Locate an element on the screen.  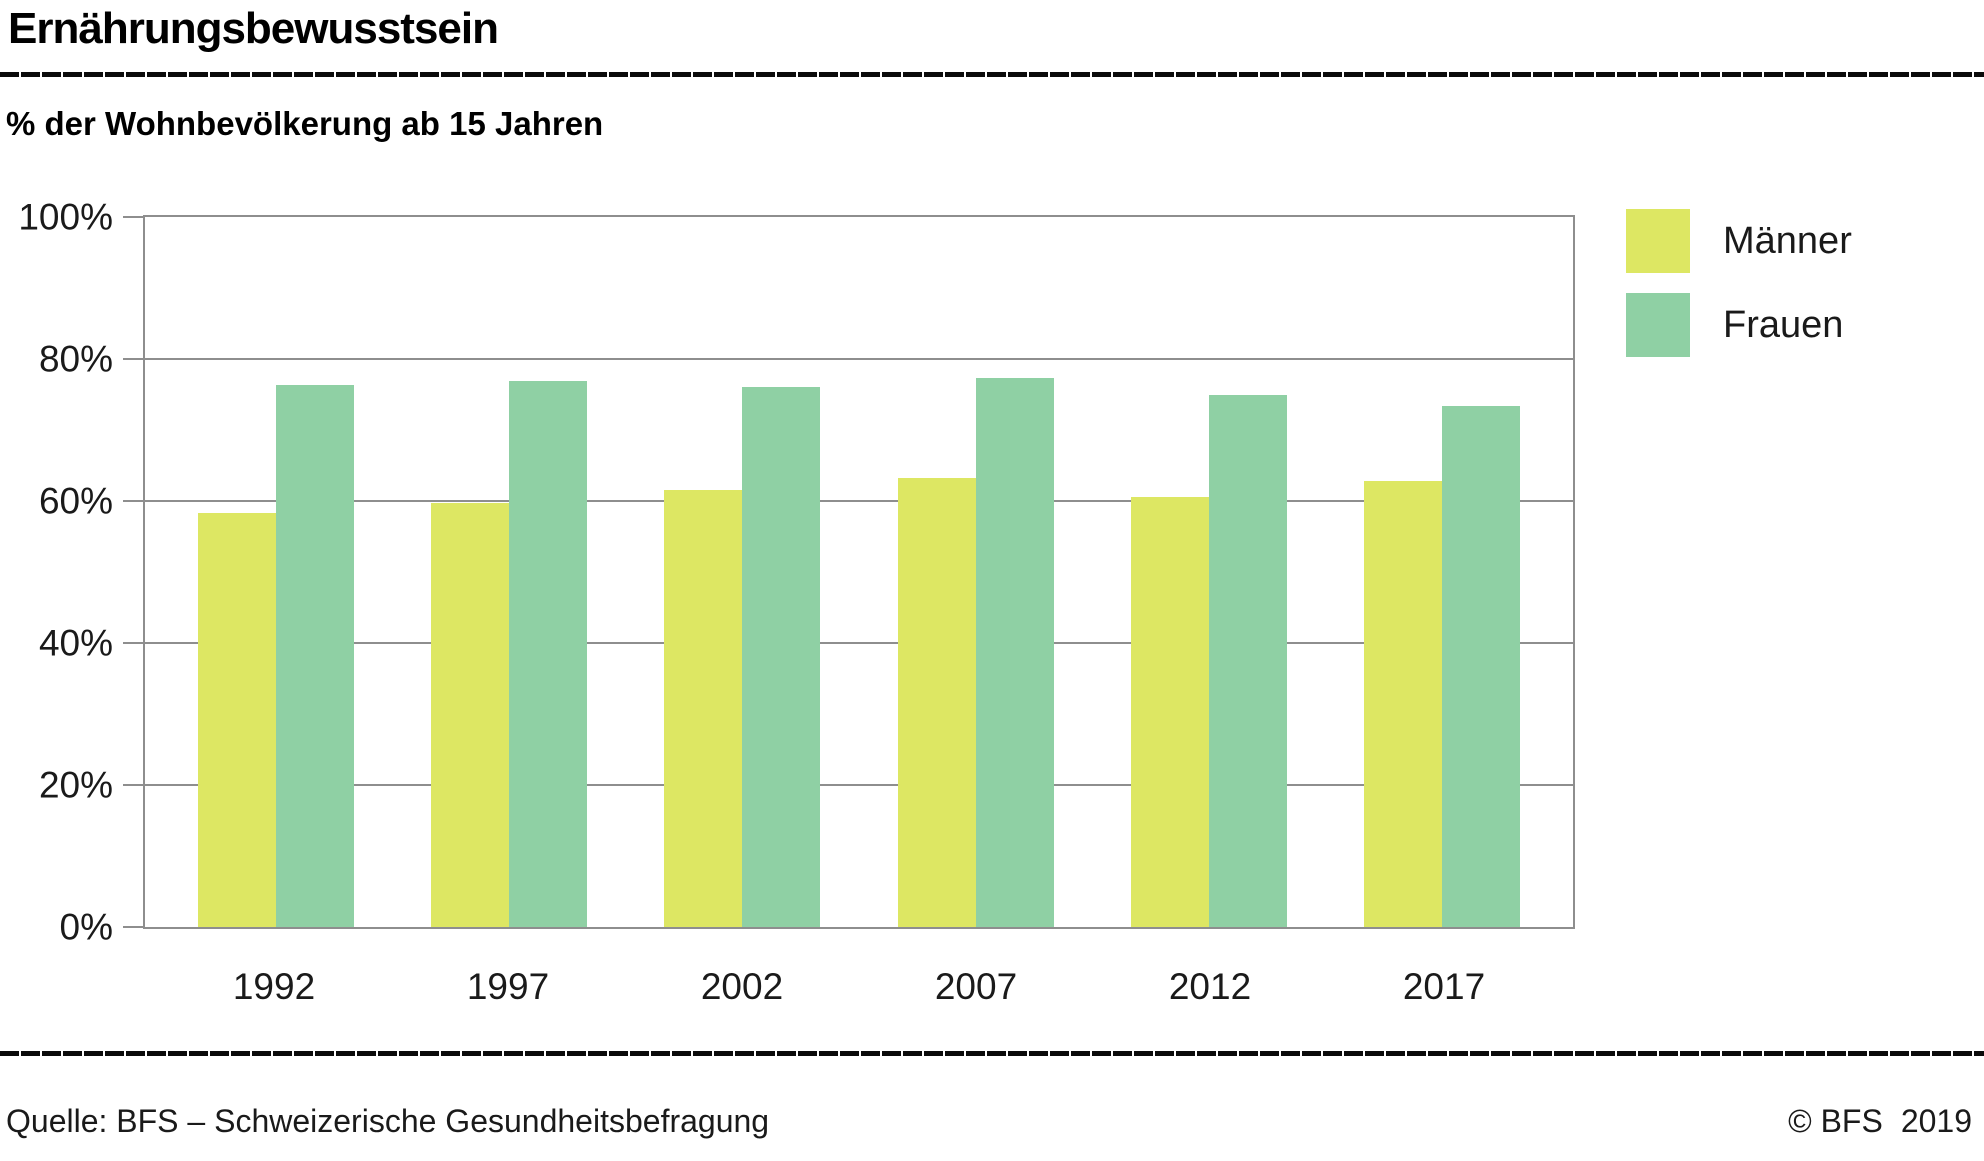
bar-männer-2002 is located at coordinates (703, 708).